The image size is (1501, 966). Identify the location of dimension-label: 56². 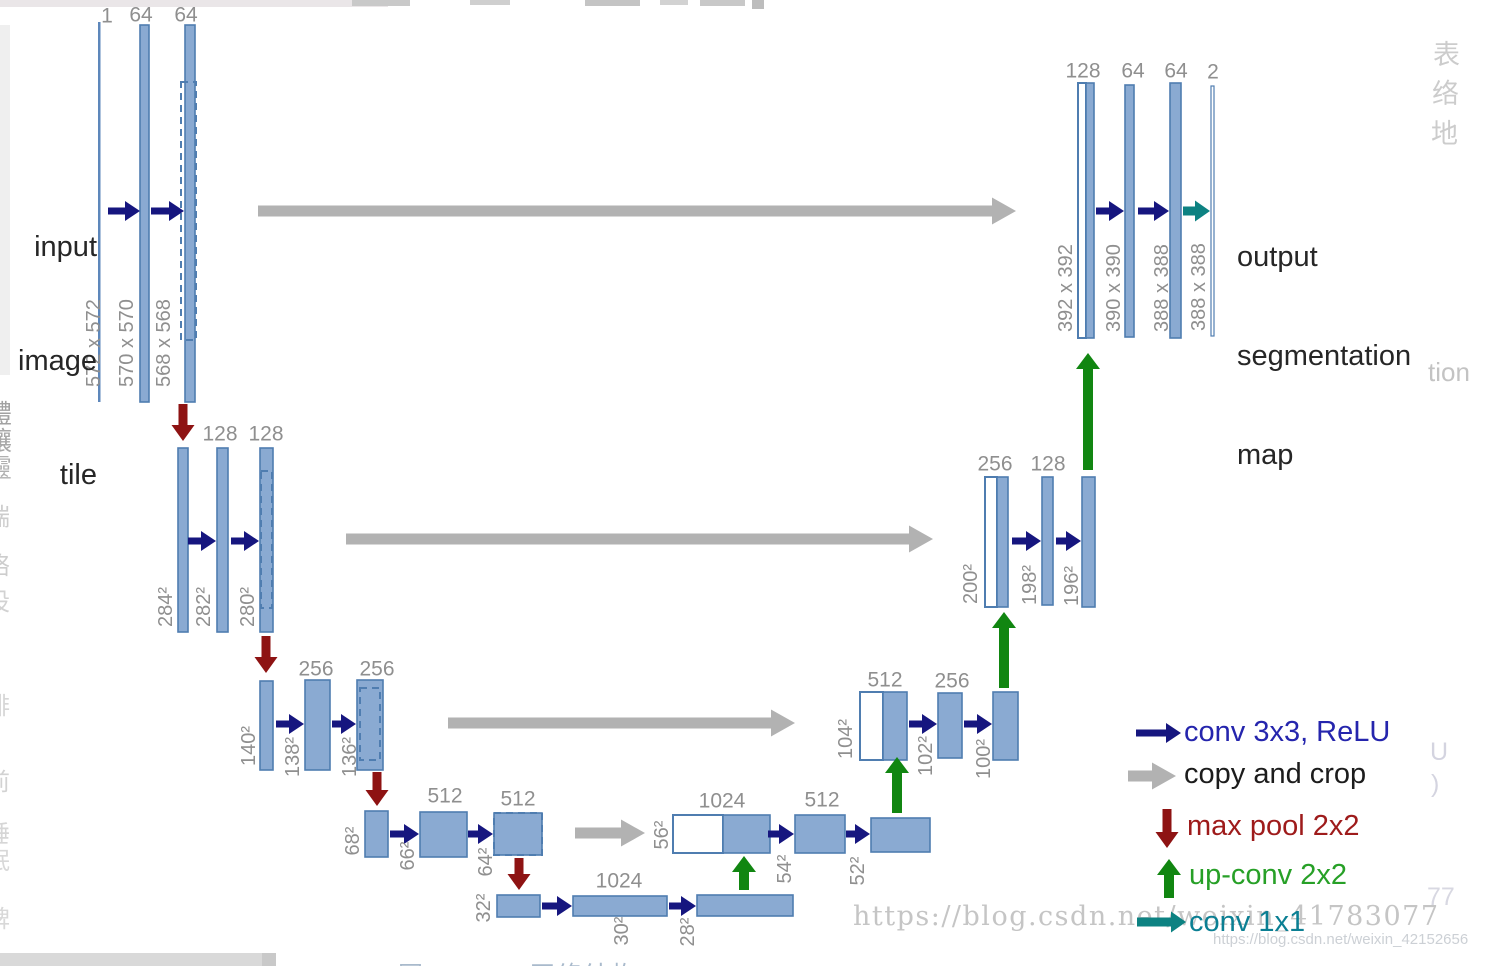
(662, 834).